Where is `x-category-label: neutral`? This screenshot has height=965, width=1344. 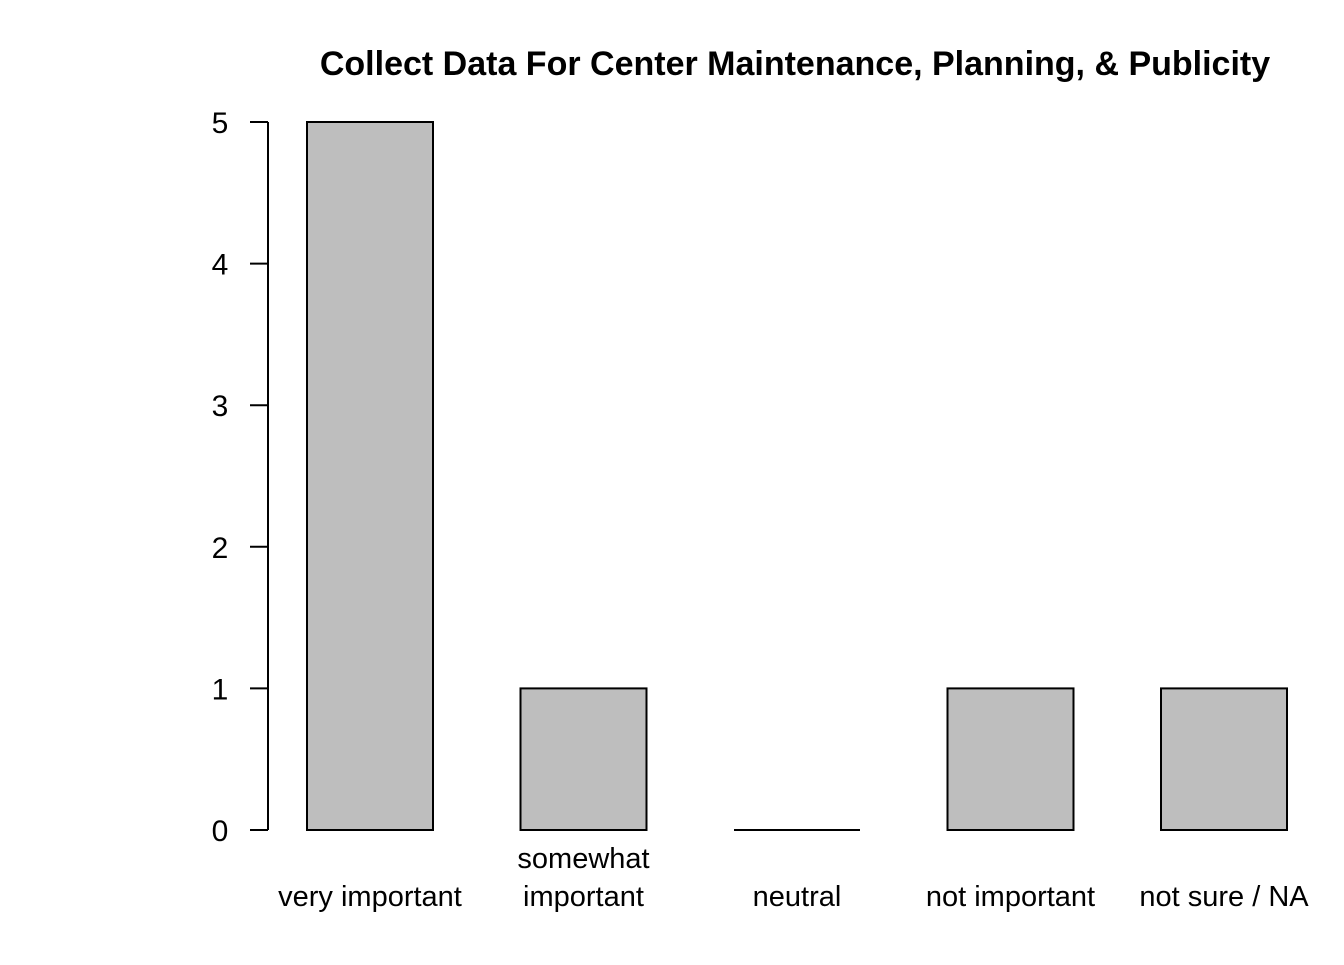
x-category-label: neutral is located at coordinates (797, 897).